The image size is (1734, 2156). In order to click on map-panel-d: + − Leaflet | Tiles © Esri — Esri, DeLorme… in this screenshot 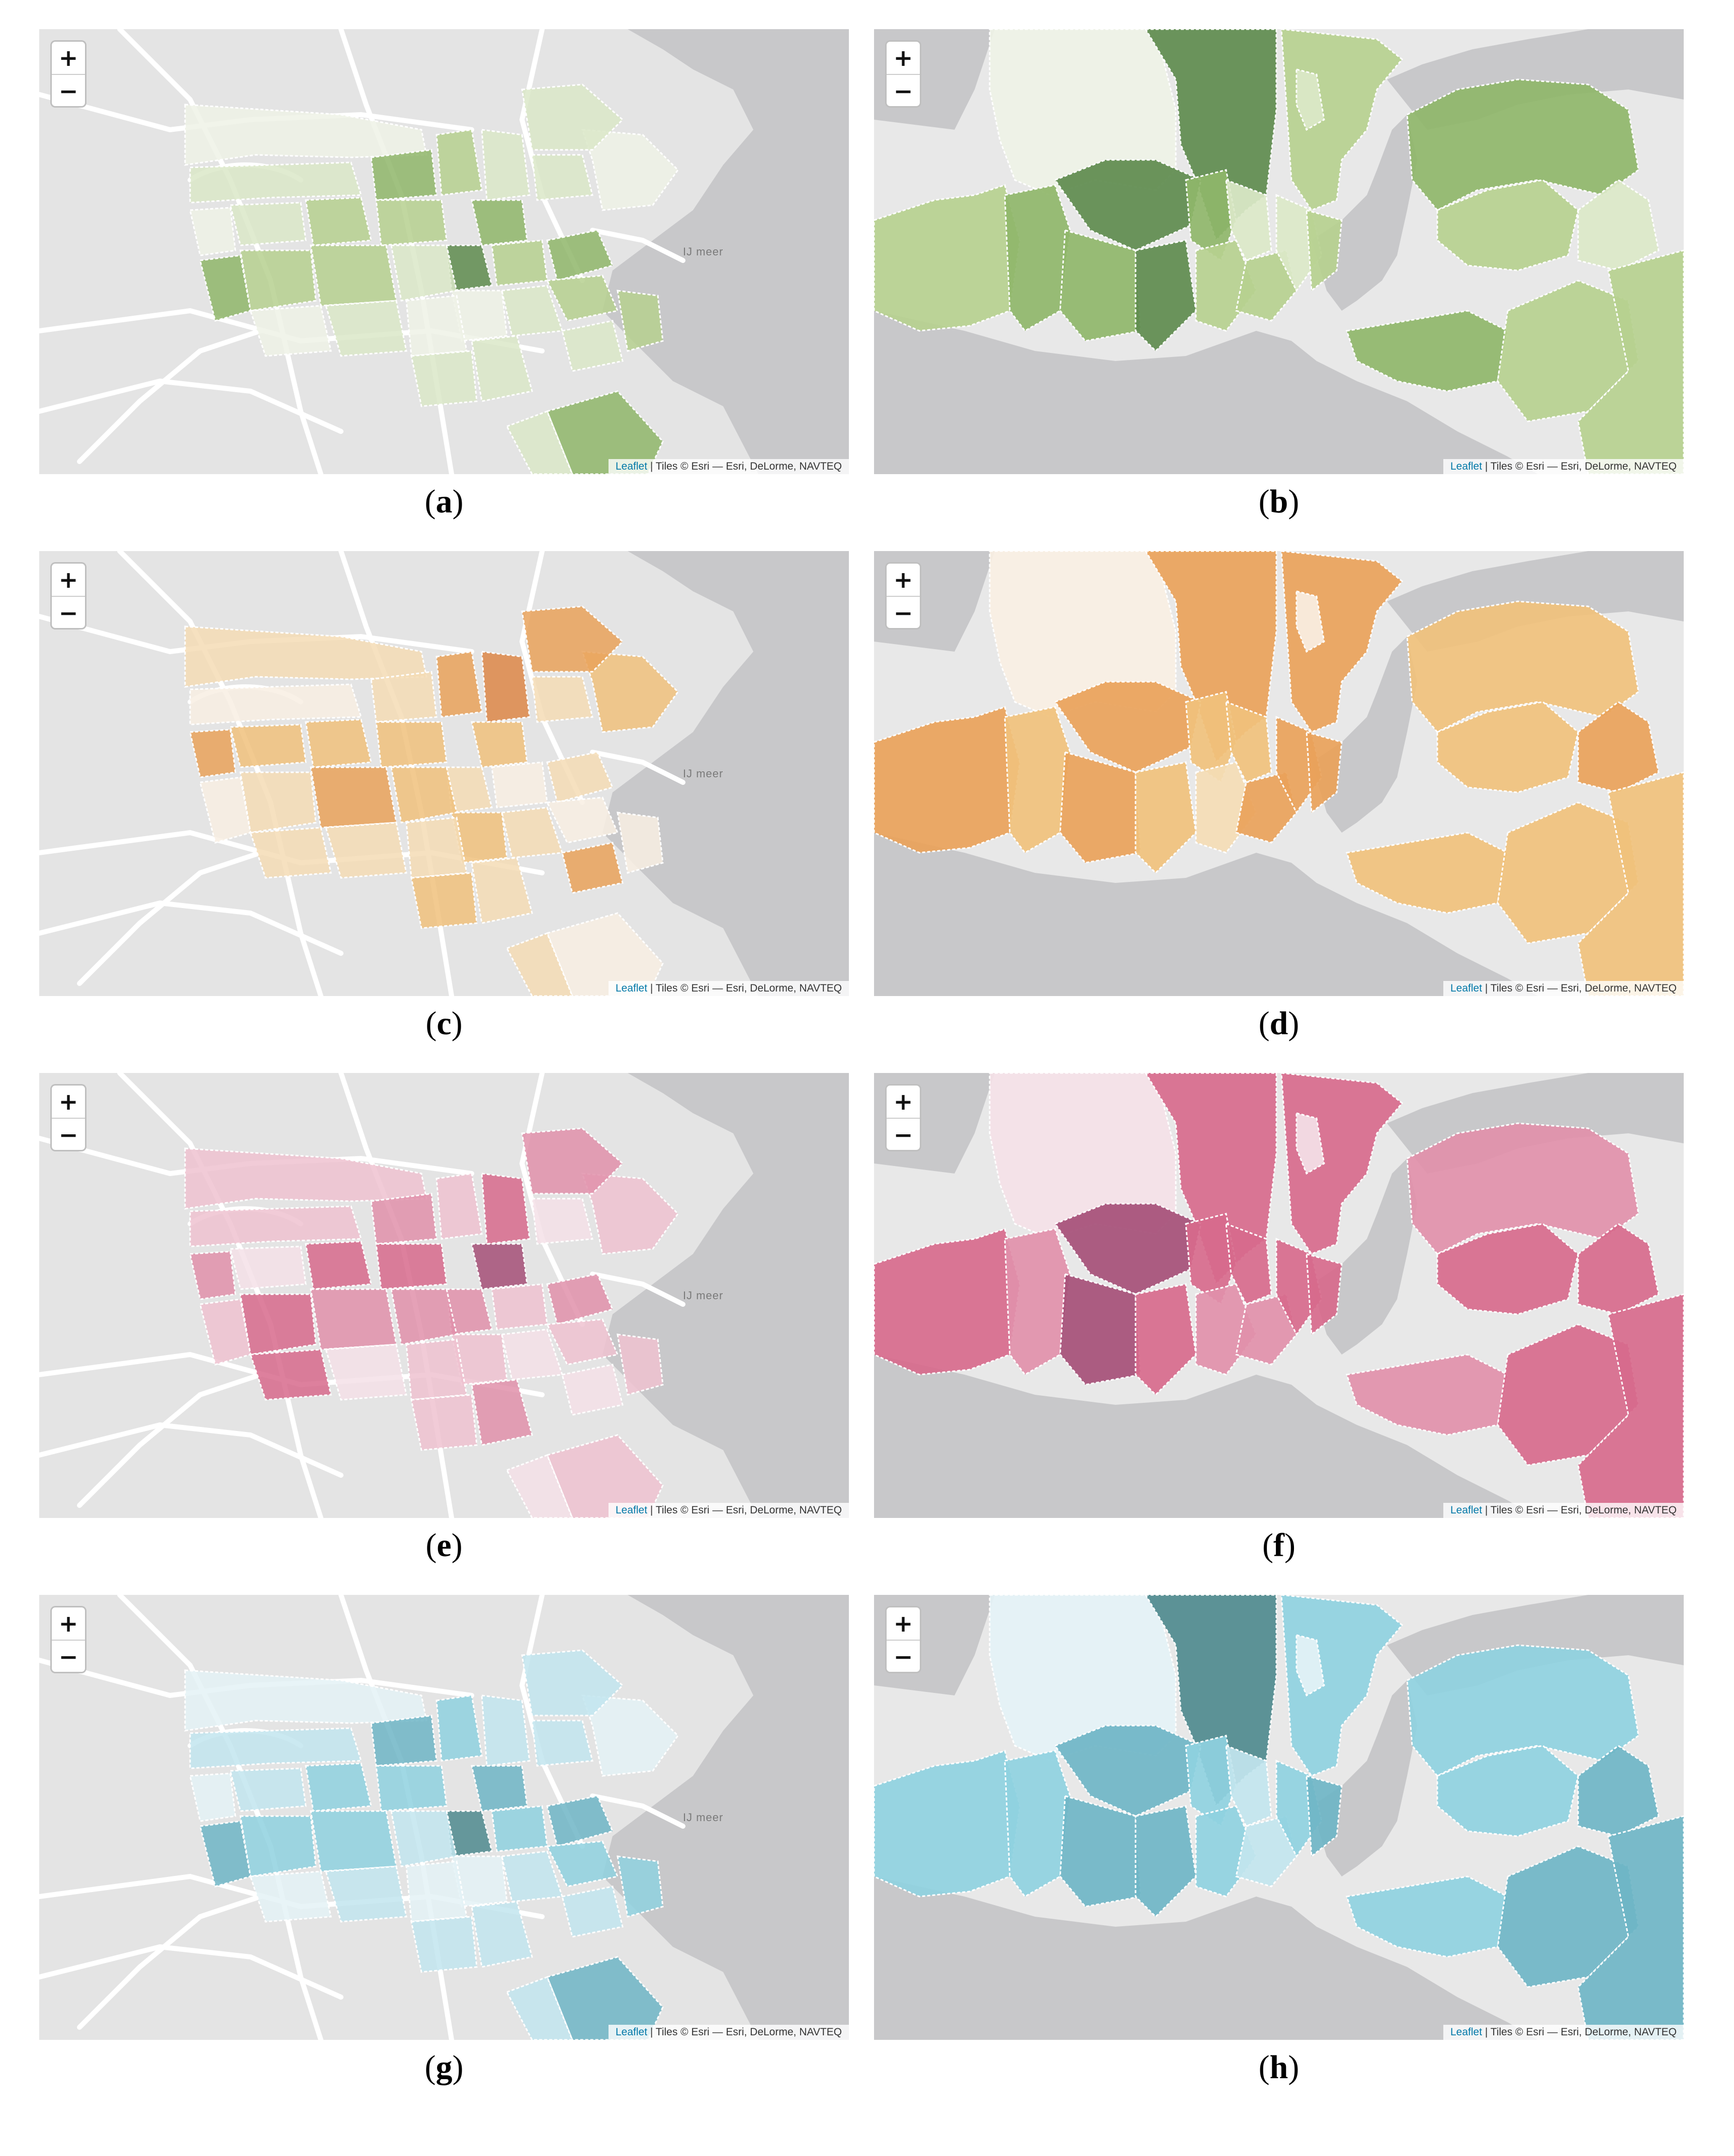, I will do `click(1279, 774)`.